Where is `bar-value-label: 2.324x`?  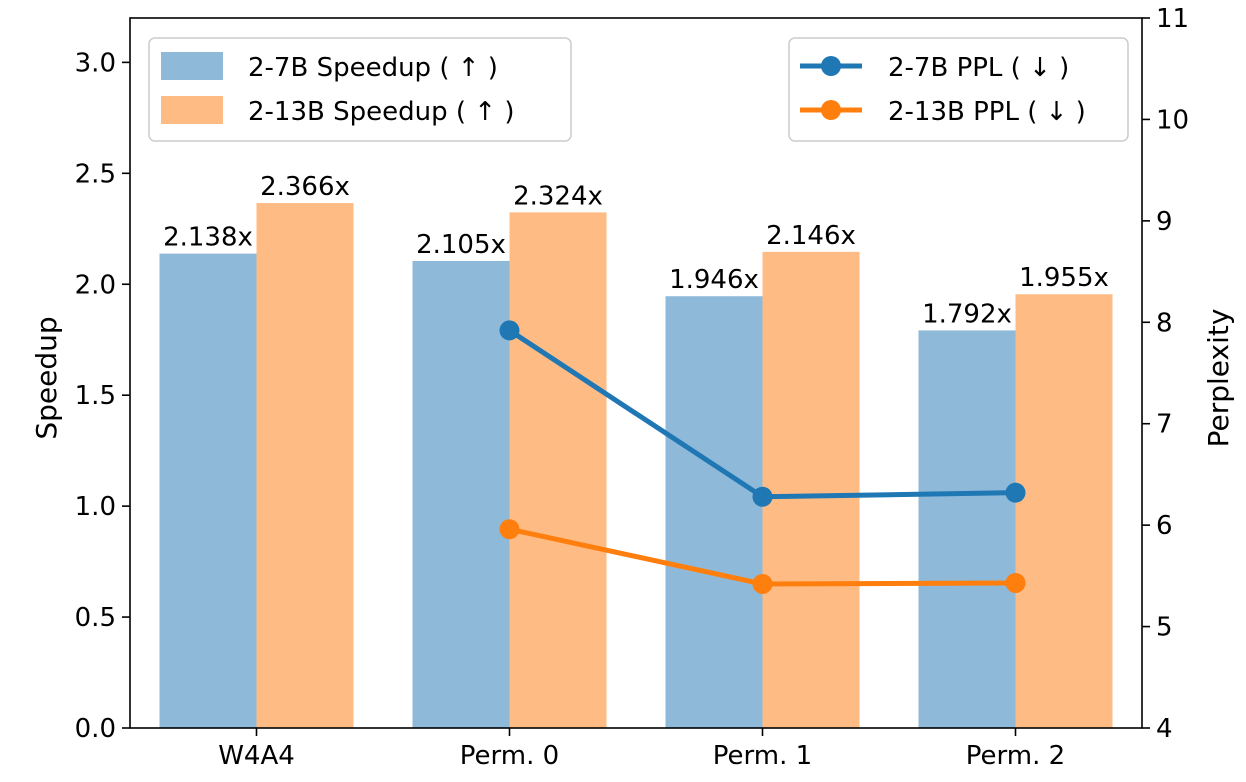
bar-value-label: 2.324x is located at coordinates (558, 196).